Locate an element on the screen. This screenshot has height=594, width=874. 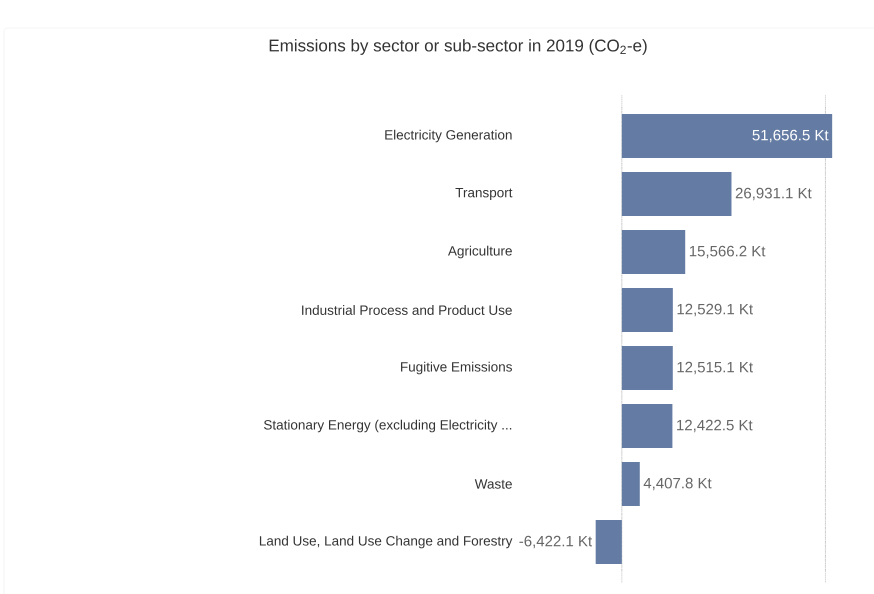
text: Emissions by sector or sub-sector in 2019 (CO$_{2}$-e) is located at coordinates (458, 47).